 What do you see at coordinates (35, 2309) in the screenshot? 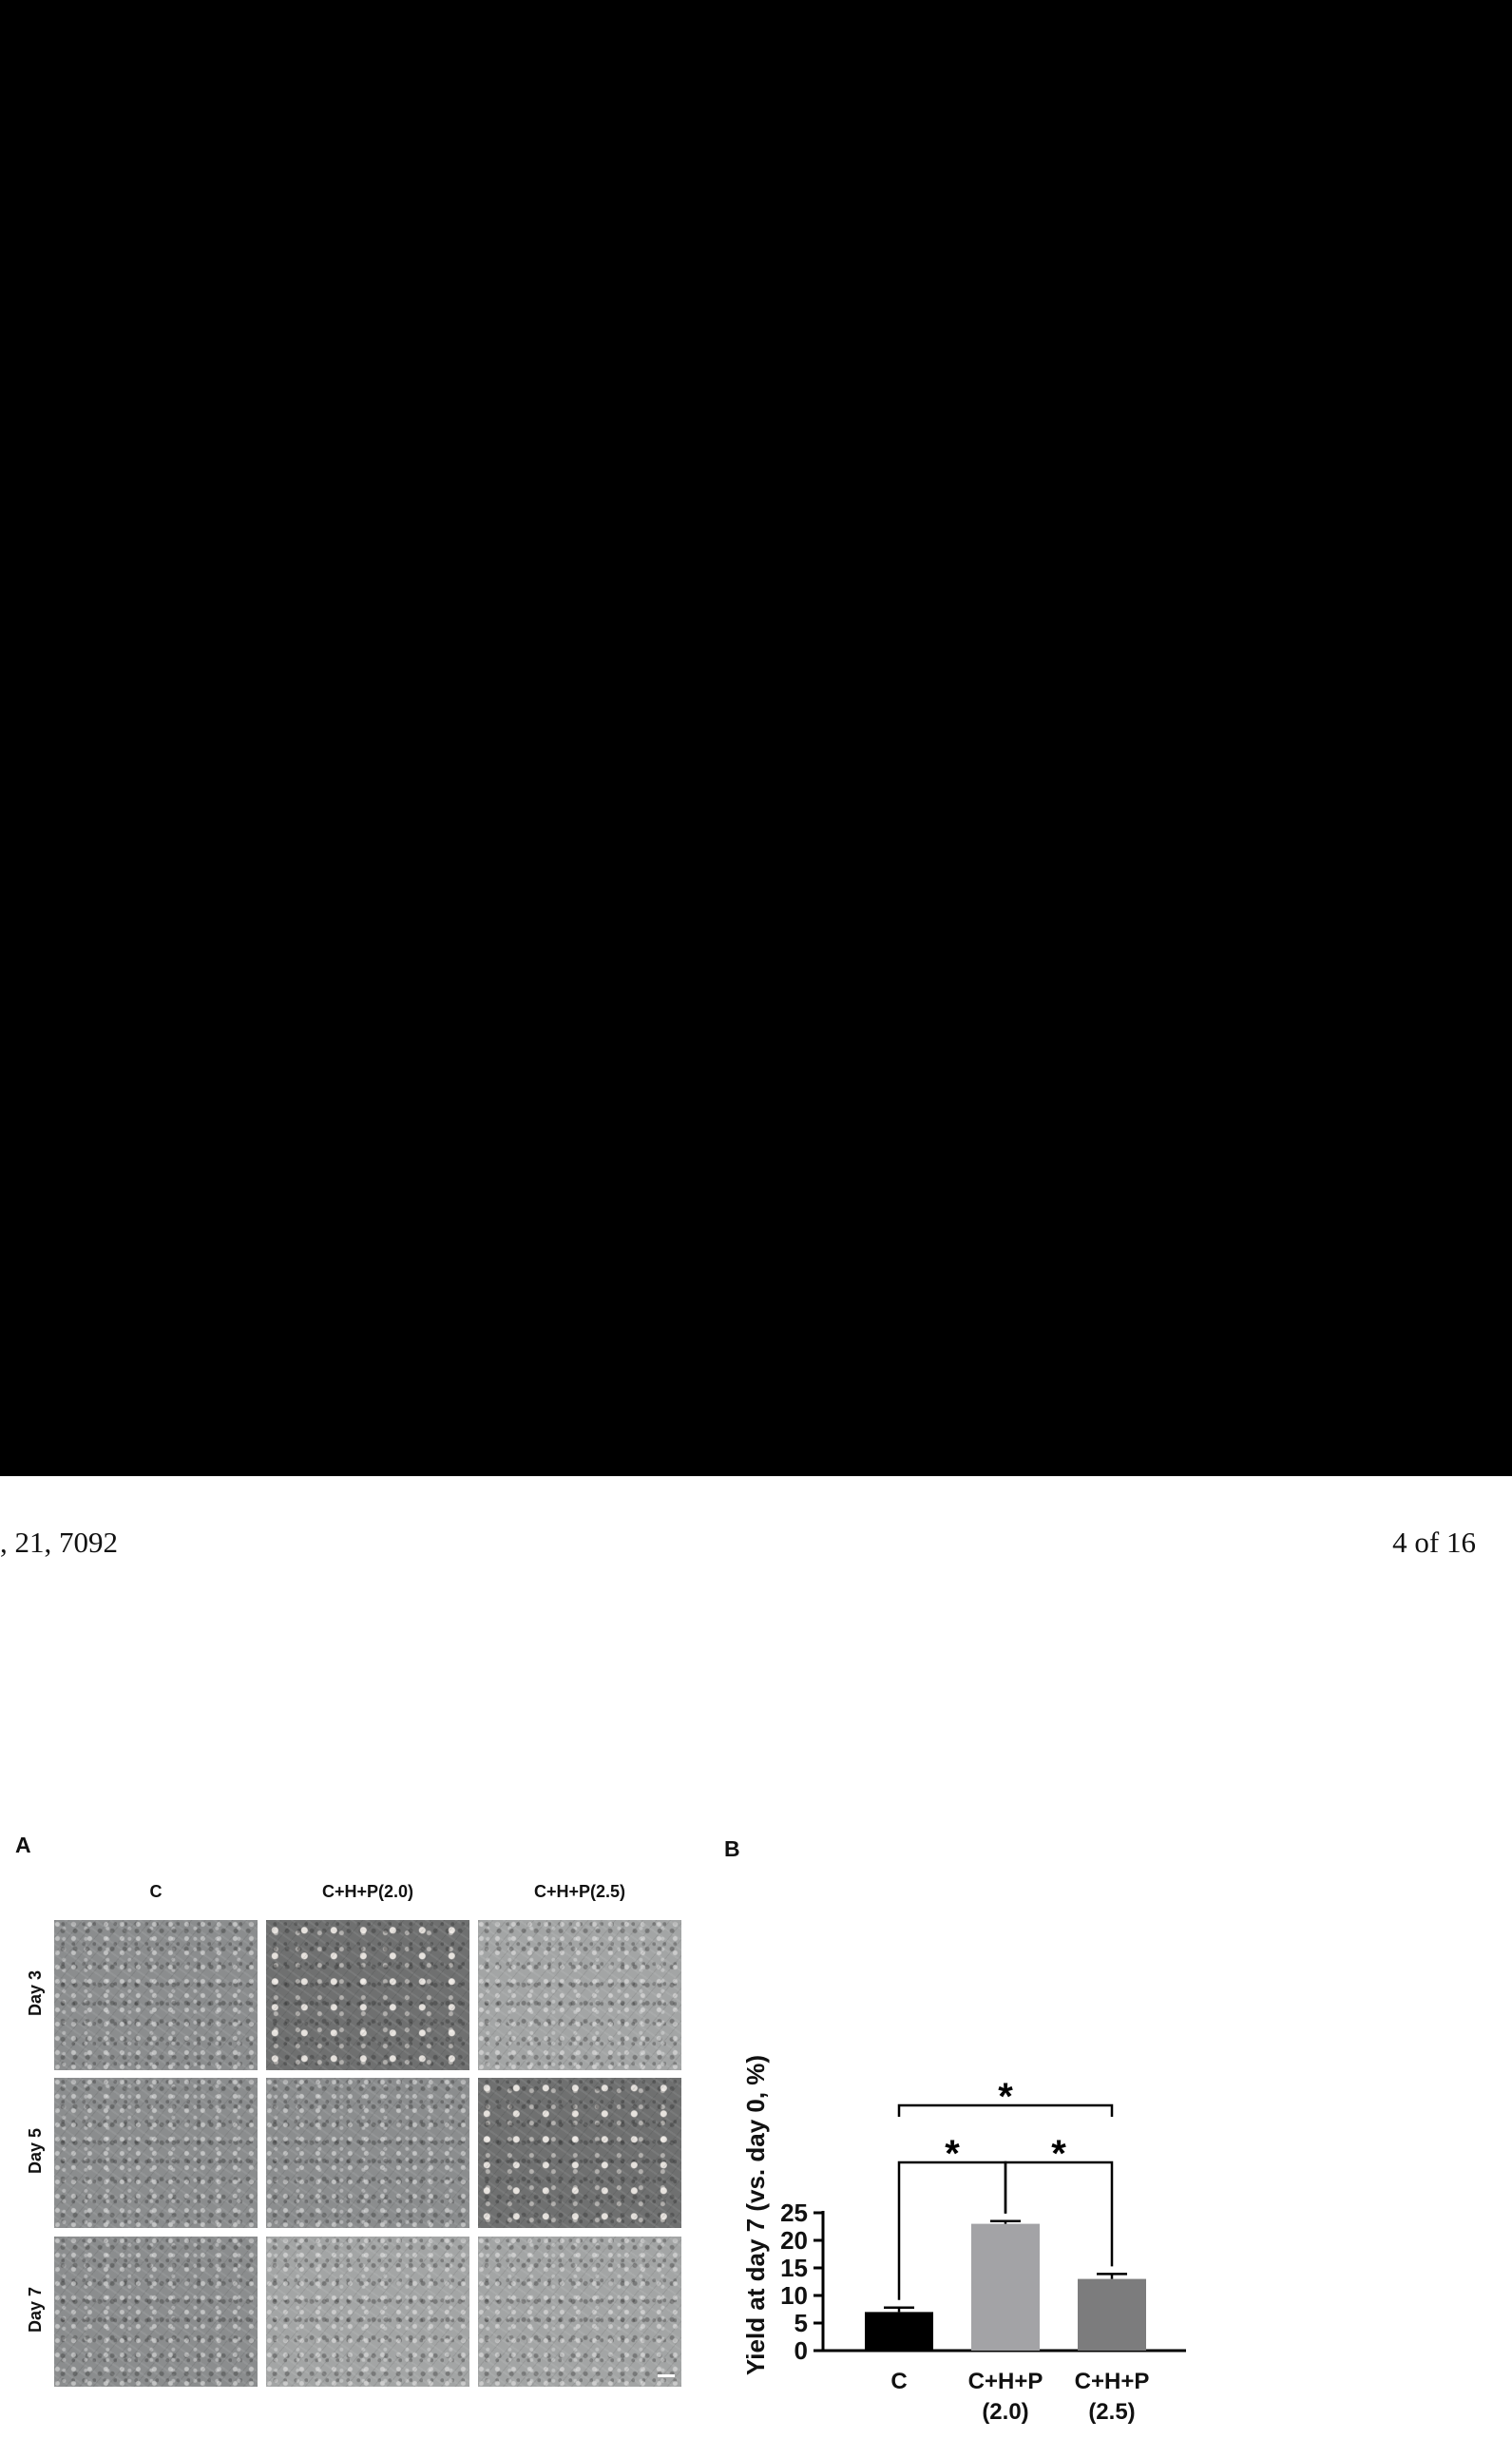
I see `row-label-day-7: Day 7` at bounding box center [35, 2309].